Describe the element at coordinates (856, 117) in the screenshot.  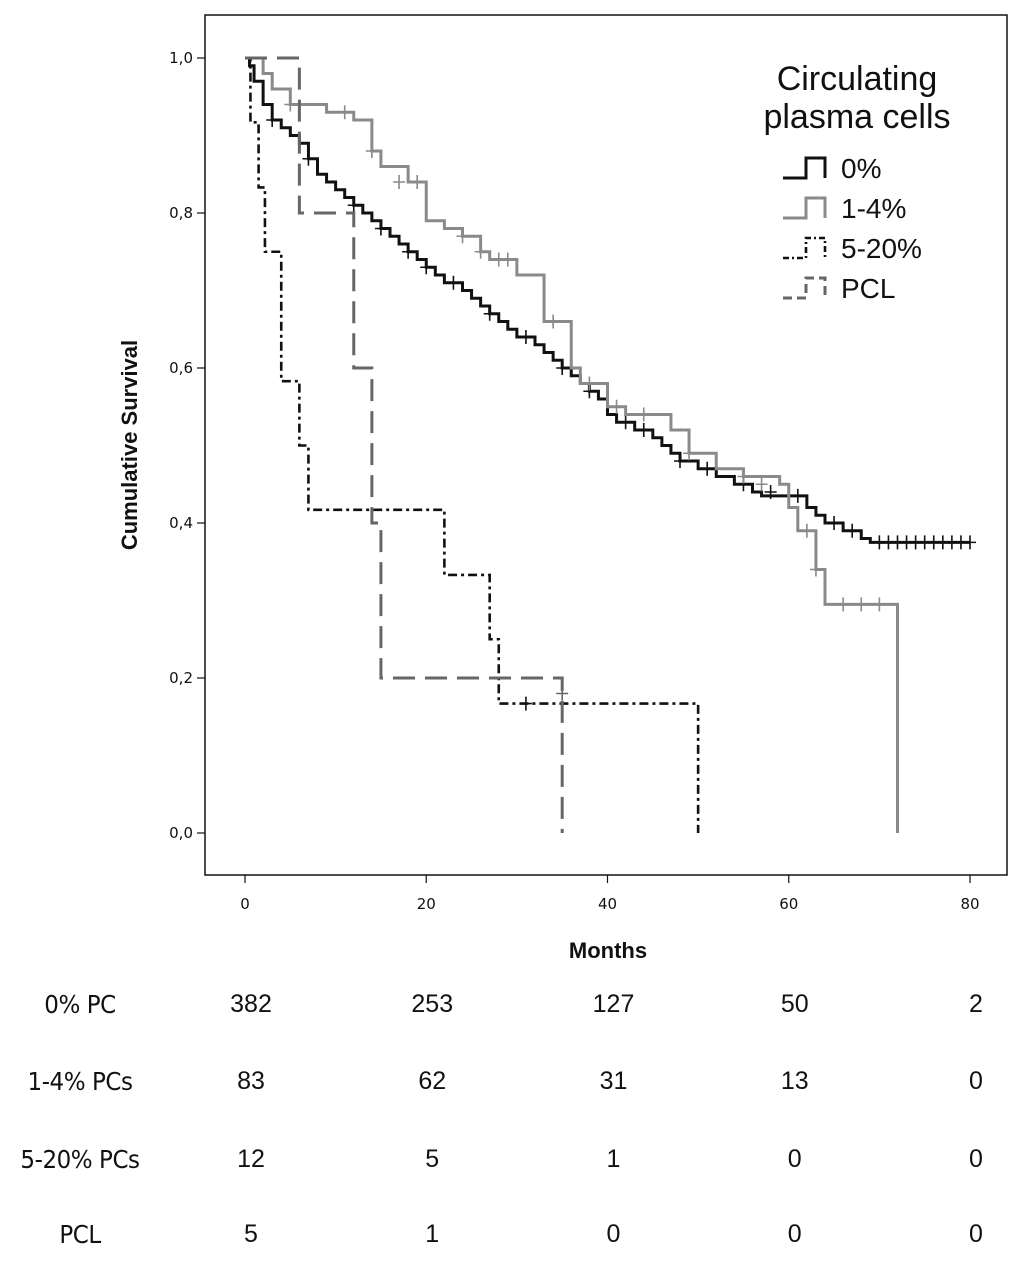
I see `legend-title-line: plasma cells` at that location.